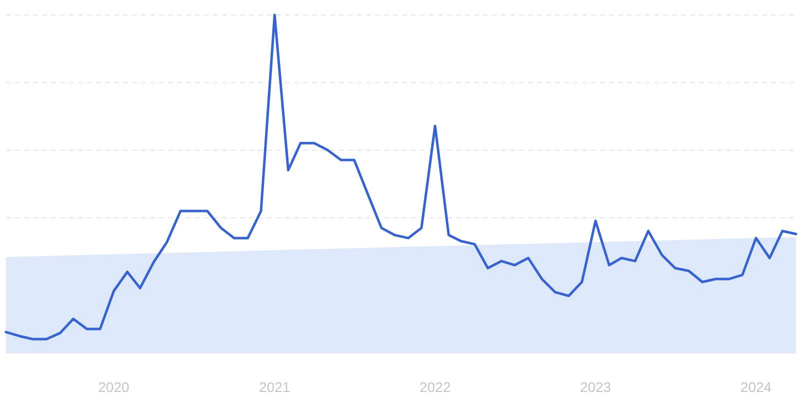 Image resolution: width=799 pixels, height=394 pixels. What do you see at coordinates (756, 386) in the screenshot?
I see `x-tick-label: 2024` at bounding box center [756, 386].